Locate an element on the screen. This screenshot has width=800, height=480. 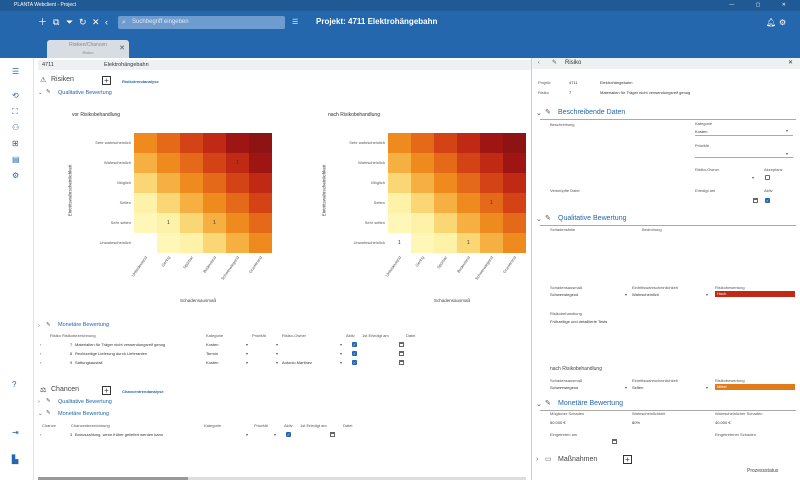
impact-field: Schwerwiegend is located at coordinates (564, 294).